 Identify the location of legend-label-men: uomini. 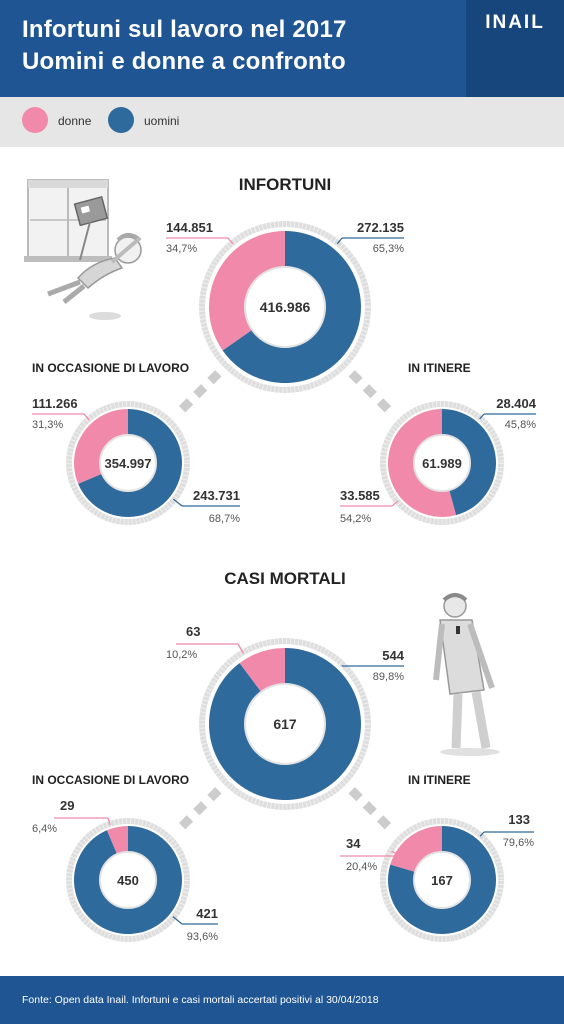
(162, 121).